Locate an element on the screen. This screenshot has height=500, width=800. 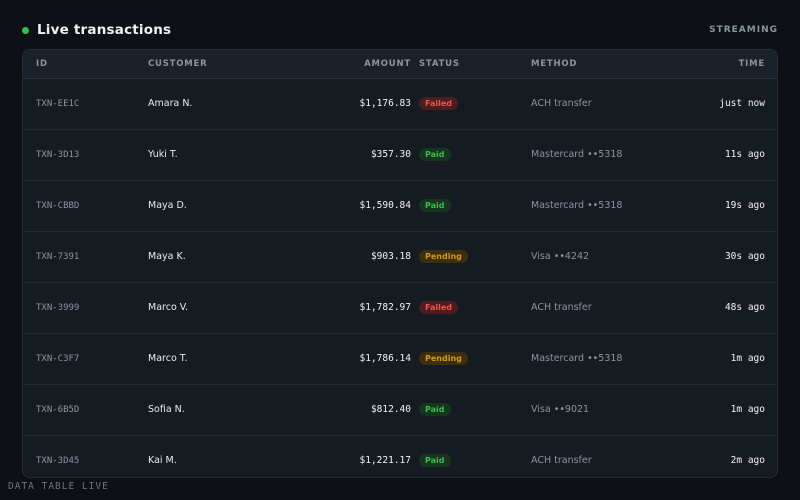
transaction-id: TXN-EE1C is located at coordinates (58, 104).